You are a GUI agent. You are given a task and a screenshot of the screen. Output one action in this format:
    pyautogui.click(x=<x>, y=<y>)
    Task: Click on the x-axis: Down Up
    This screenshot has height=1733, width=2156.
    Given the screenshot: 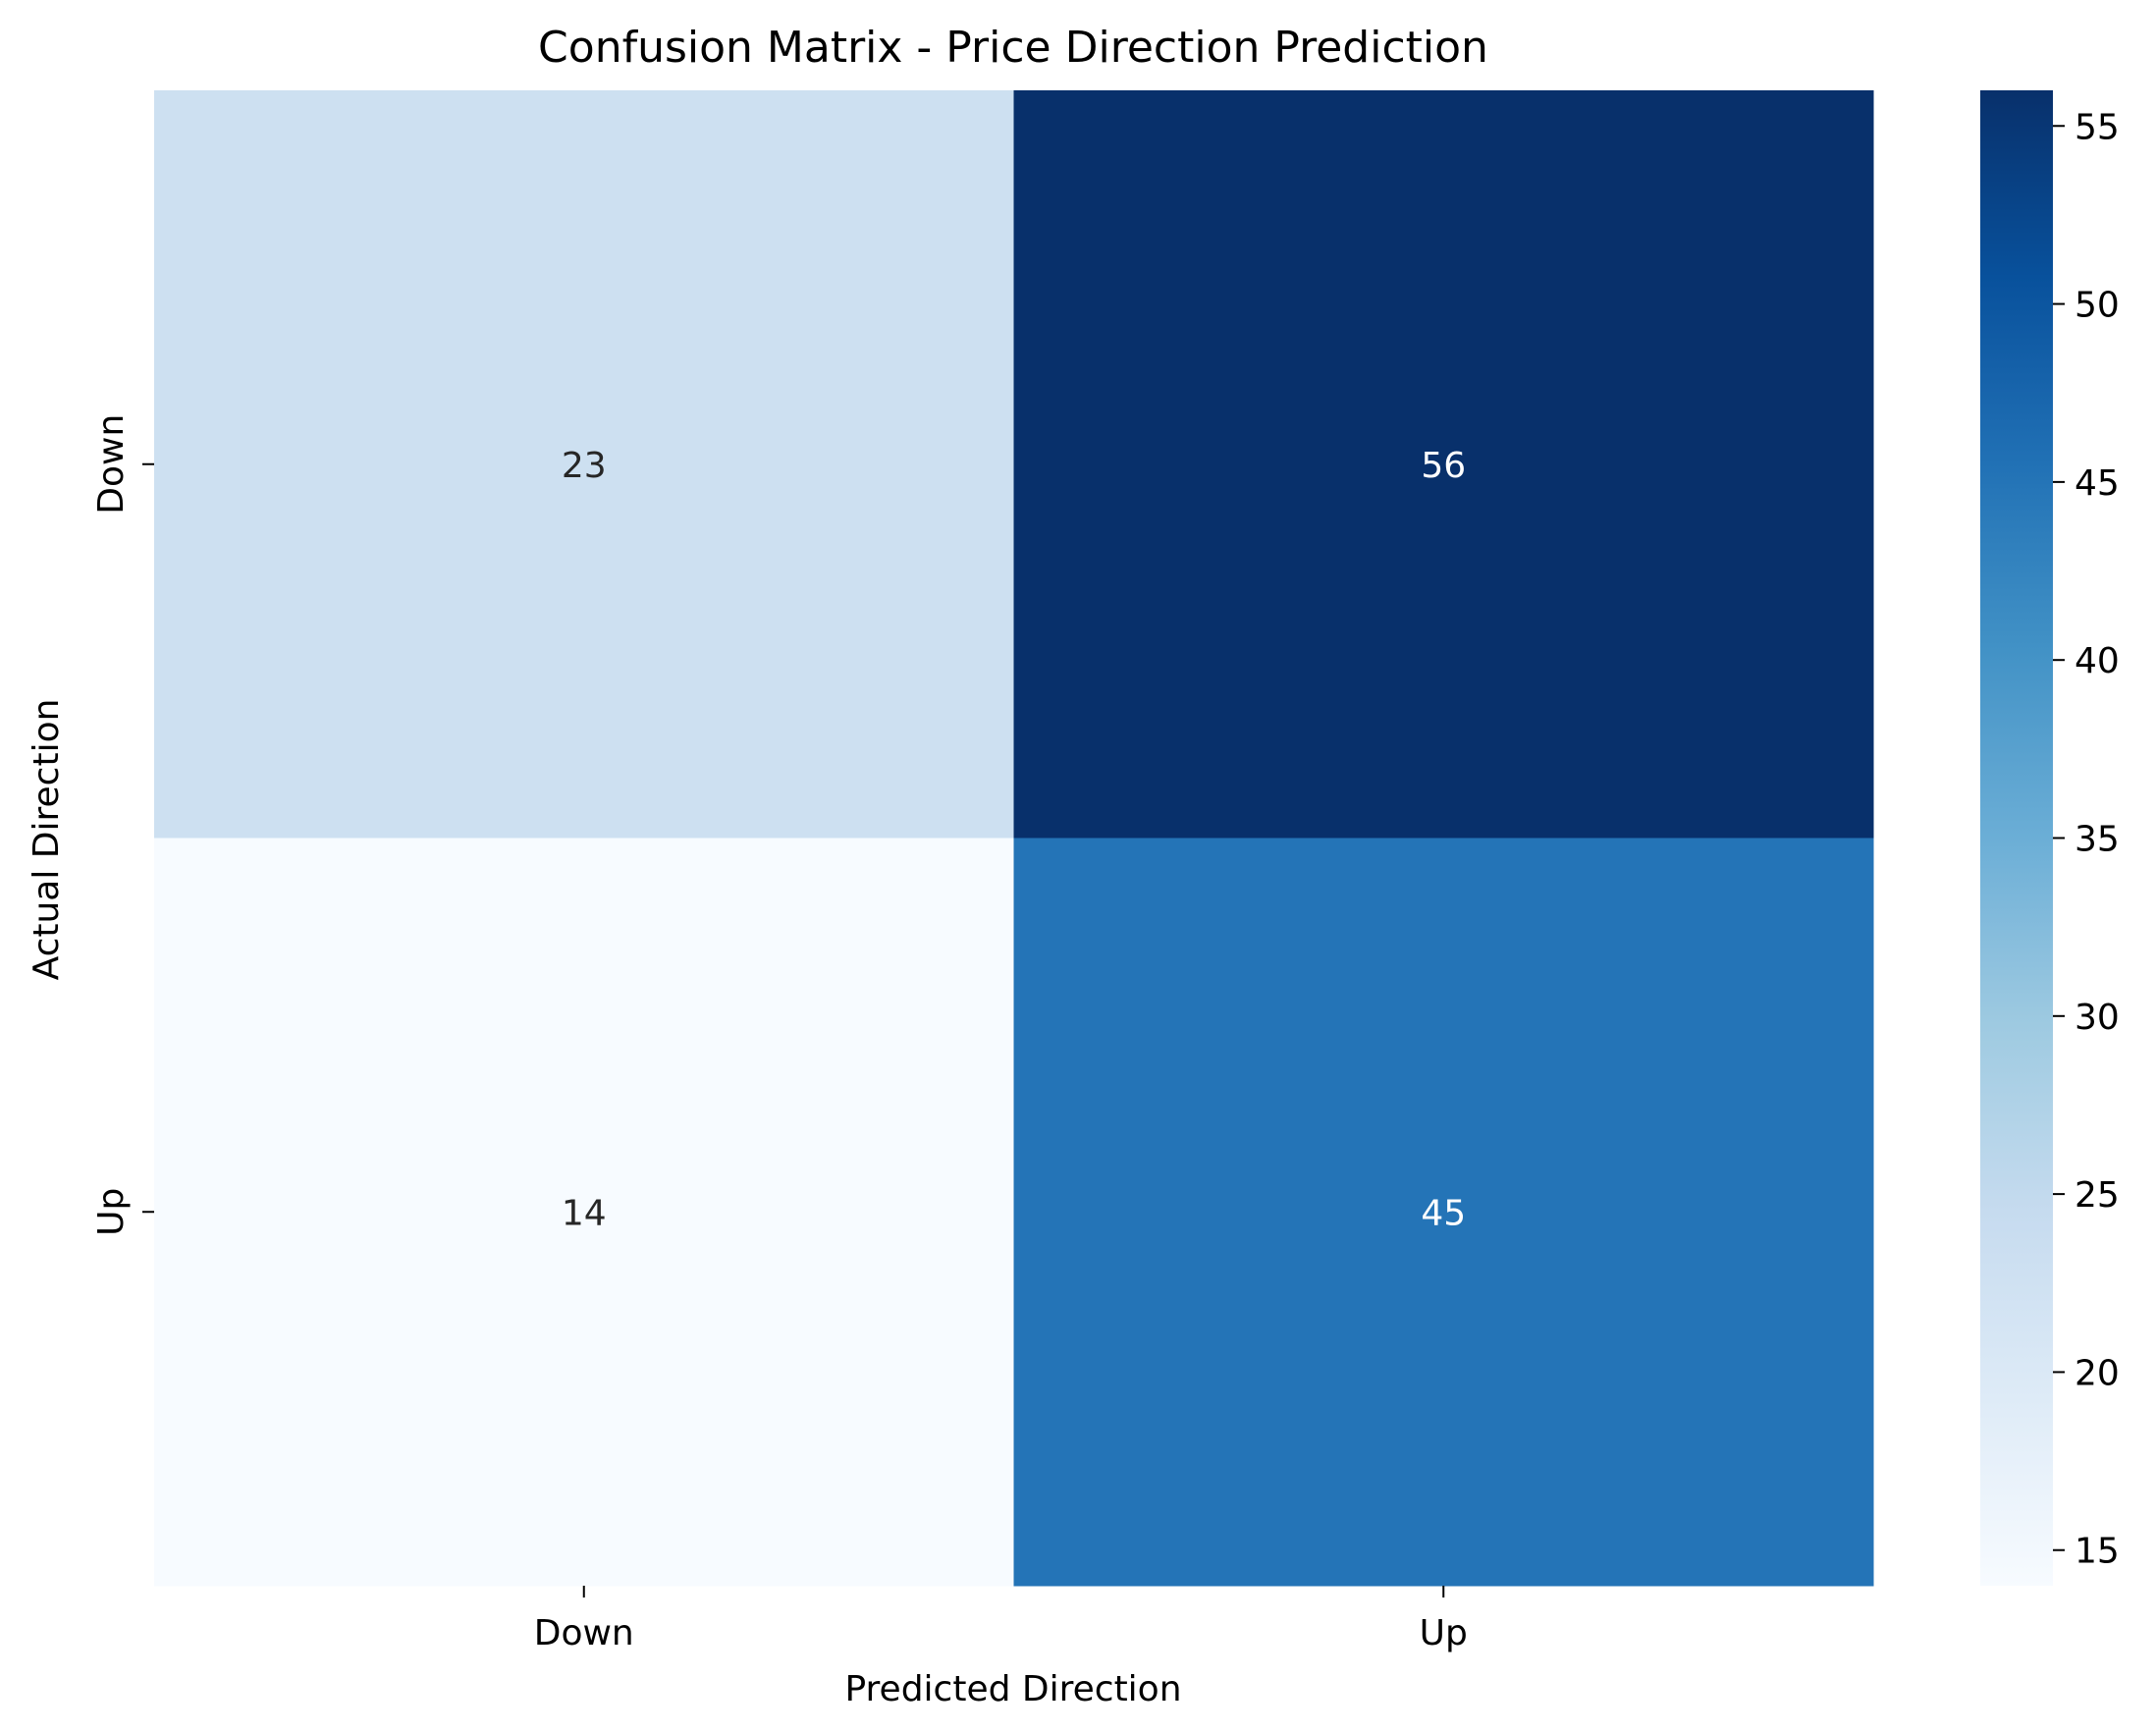 What is the action you would take?
    pyautogui.click(x=1001, y=1619)
    